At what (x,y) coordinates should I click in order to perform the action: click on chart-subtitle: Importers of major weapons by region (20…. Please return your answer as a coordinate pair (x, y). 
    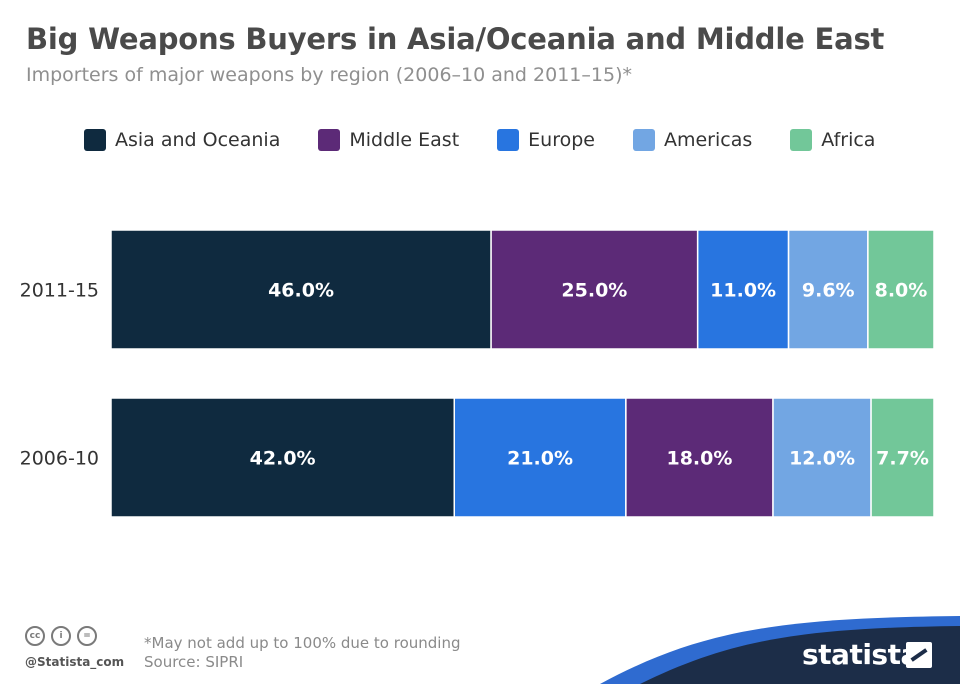
    Looking at the image, I should click on (329, 75).